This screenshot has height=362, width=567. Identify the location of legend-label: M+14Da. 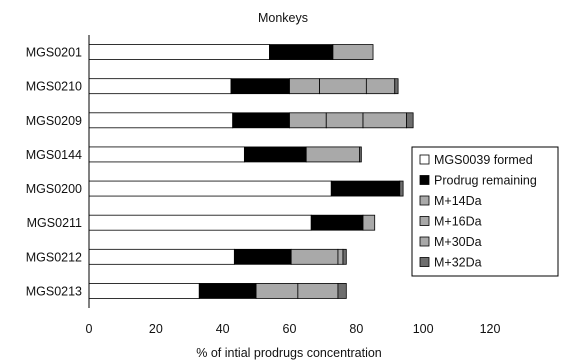
(458, 201).